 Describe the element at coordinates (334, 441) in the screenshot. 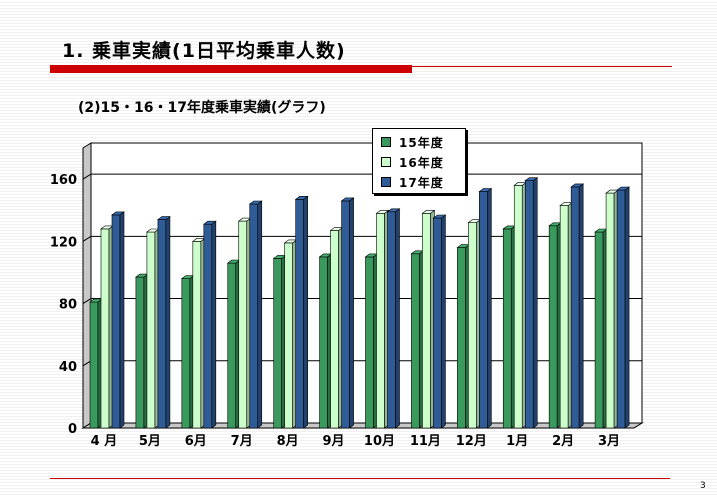

I see `x-tick-label: 9月` at that location.